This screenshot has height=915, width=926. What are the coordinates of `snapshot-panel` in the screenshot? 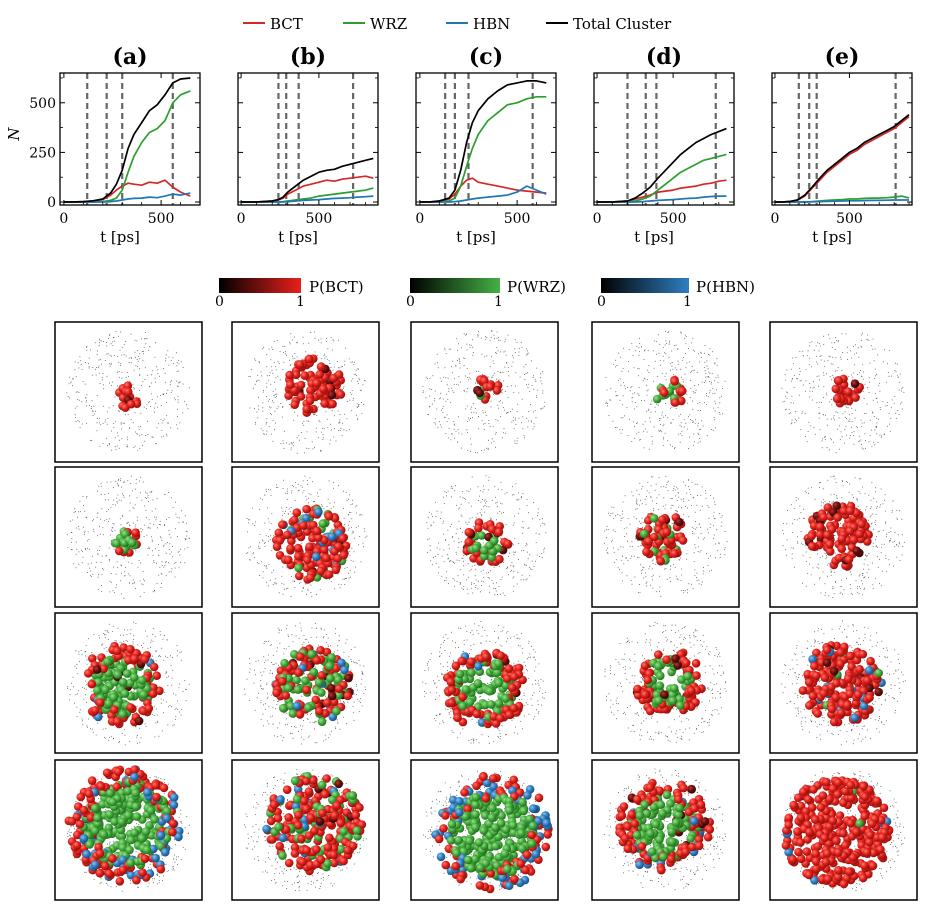 It's located at (305, 537).